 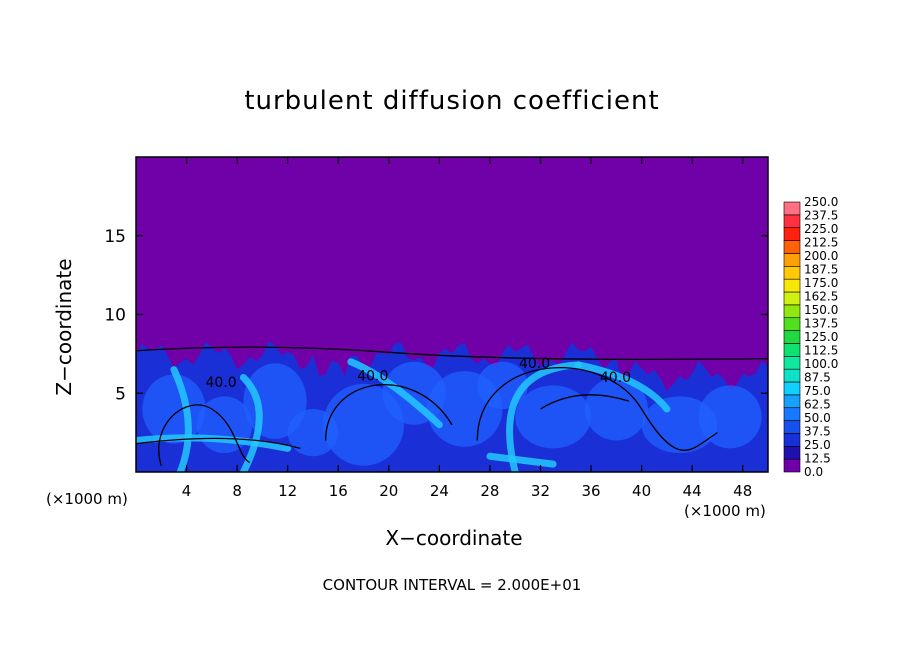 I want to click on z-tick-label: 15, so click(x=115, y=237).